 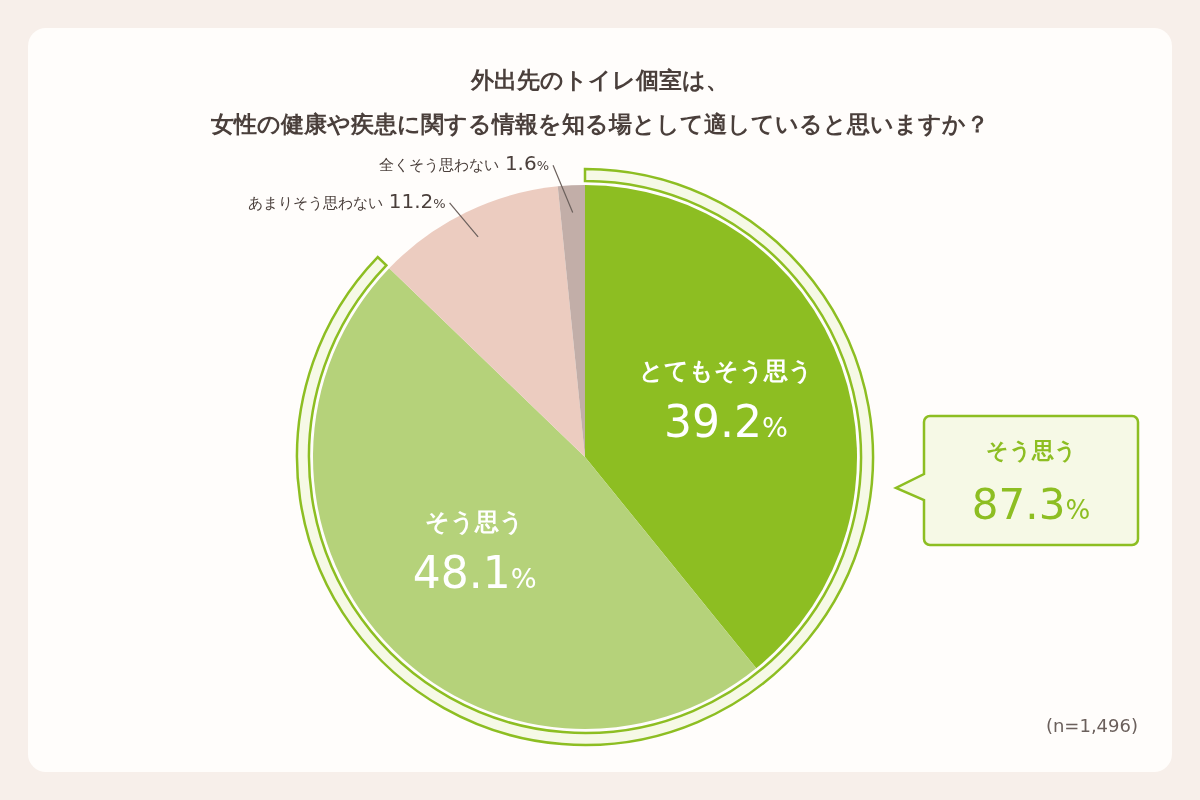 I want to click on slice-label: とてもそう思う, so click(x=726, y=371).